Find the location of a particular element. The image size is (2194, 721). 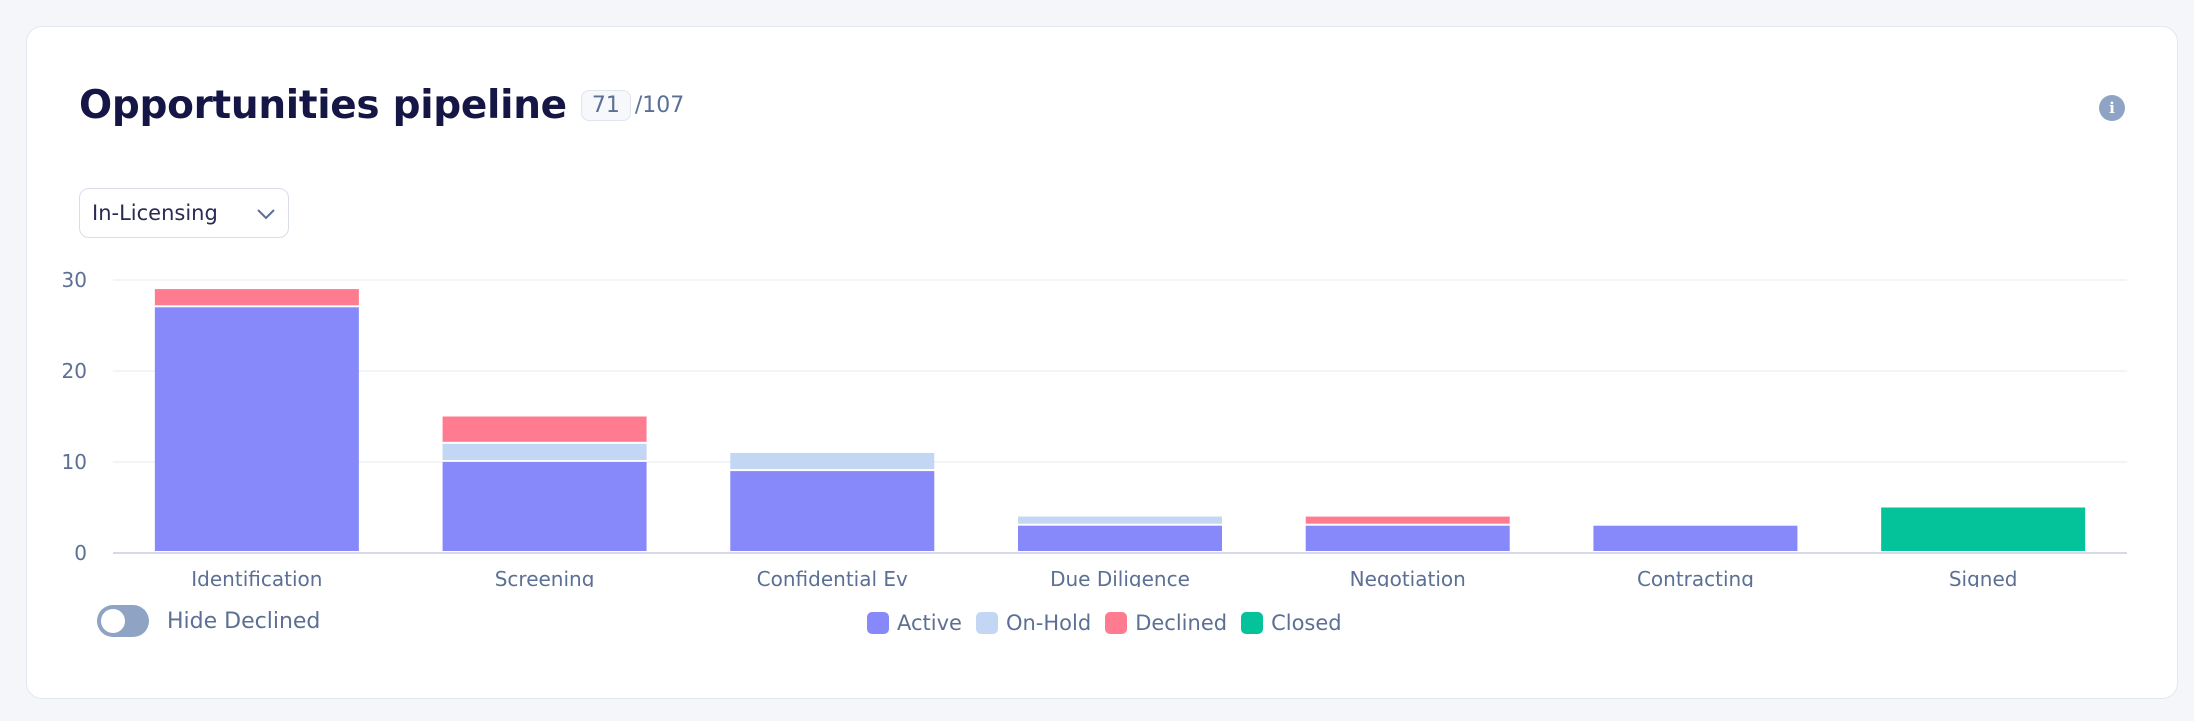

legend-label: Active is located at coordinates (929, 623).